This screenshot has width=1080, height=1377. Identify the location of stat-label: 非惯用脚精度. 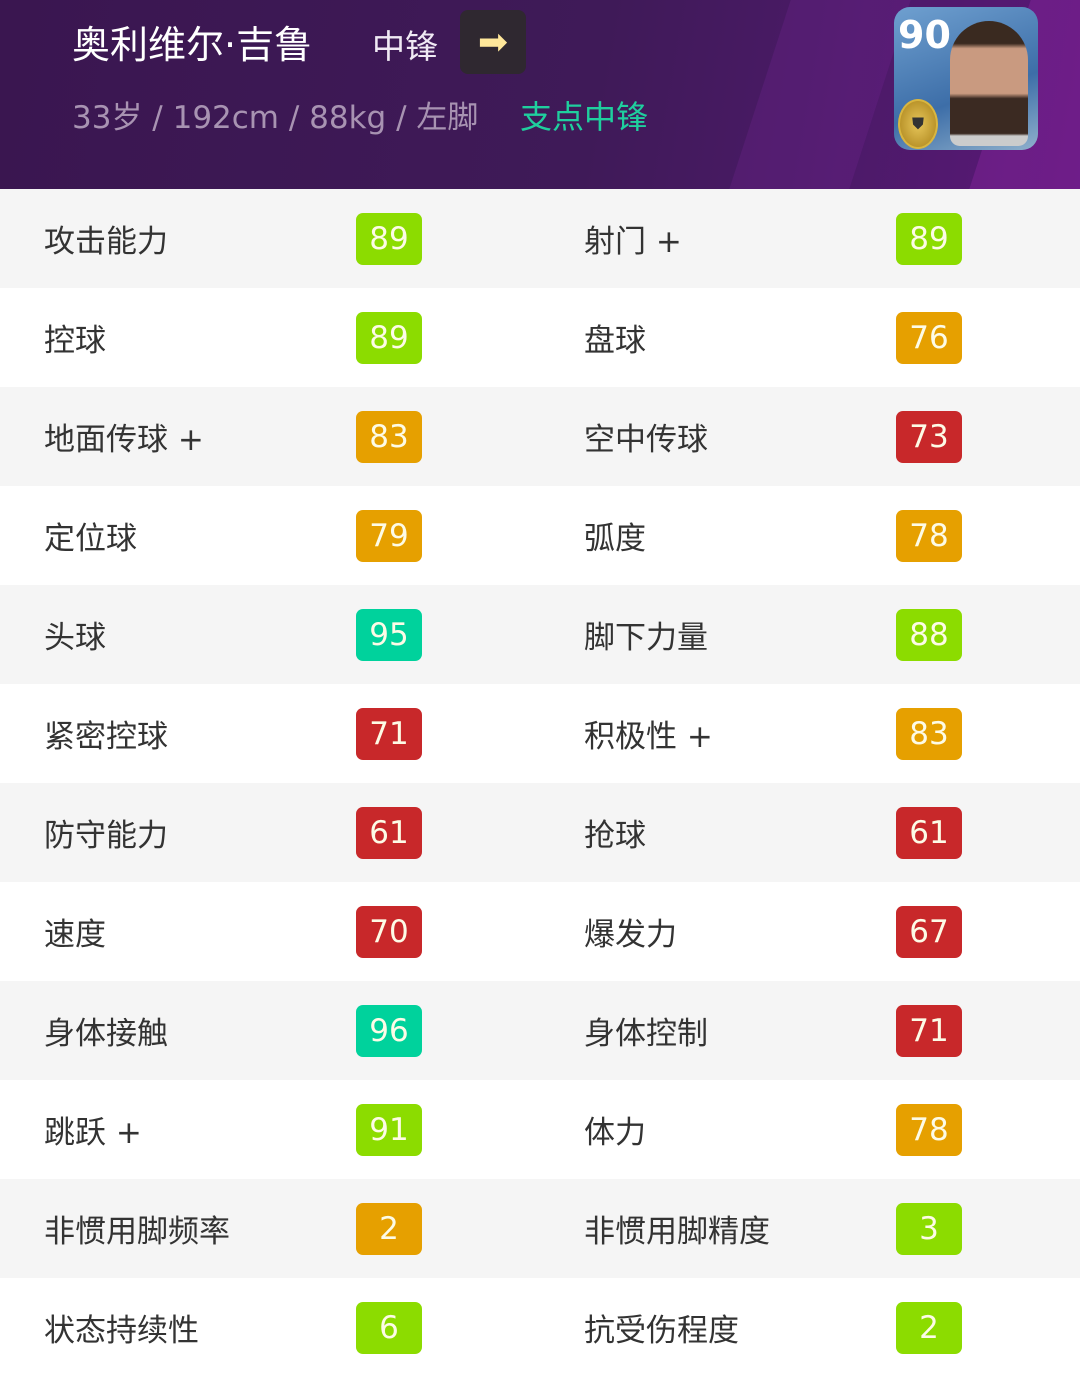
(677, 1232).